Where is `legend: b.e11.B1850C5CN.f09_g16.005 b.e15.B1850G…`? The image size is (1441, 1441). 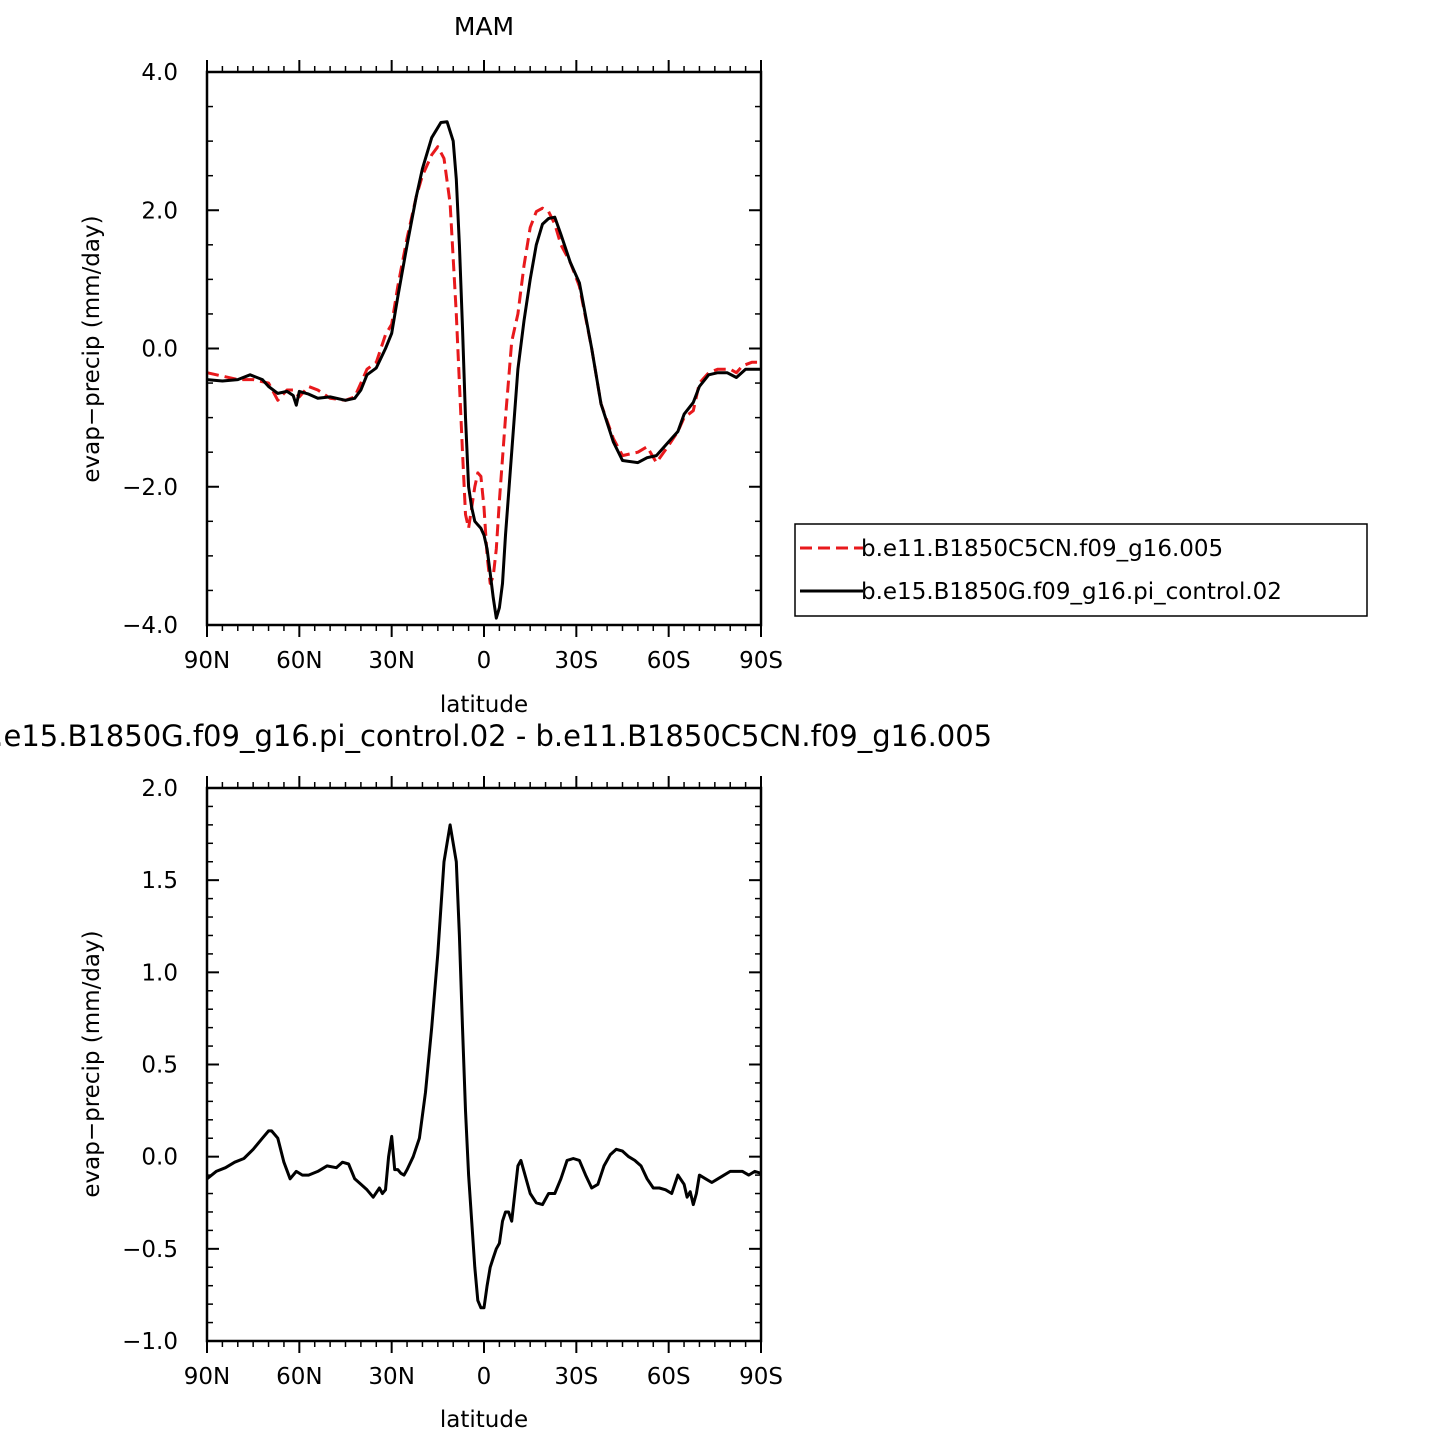 legend: b.e11.B1850C5CN.f09_g16.005 b.e15.B1850G… is located at coordinates (1081, 570).